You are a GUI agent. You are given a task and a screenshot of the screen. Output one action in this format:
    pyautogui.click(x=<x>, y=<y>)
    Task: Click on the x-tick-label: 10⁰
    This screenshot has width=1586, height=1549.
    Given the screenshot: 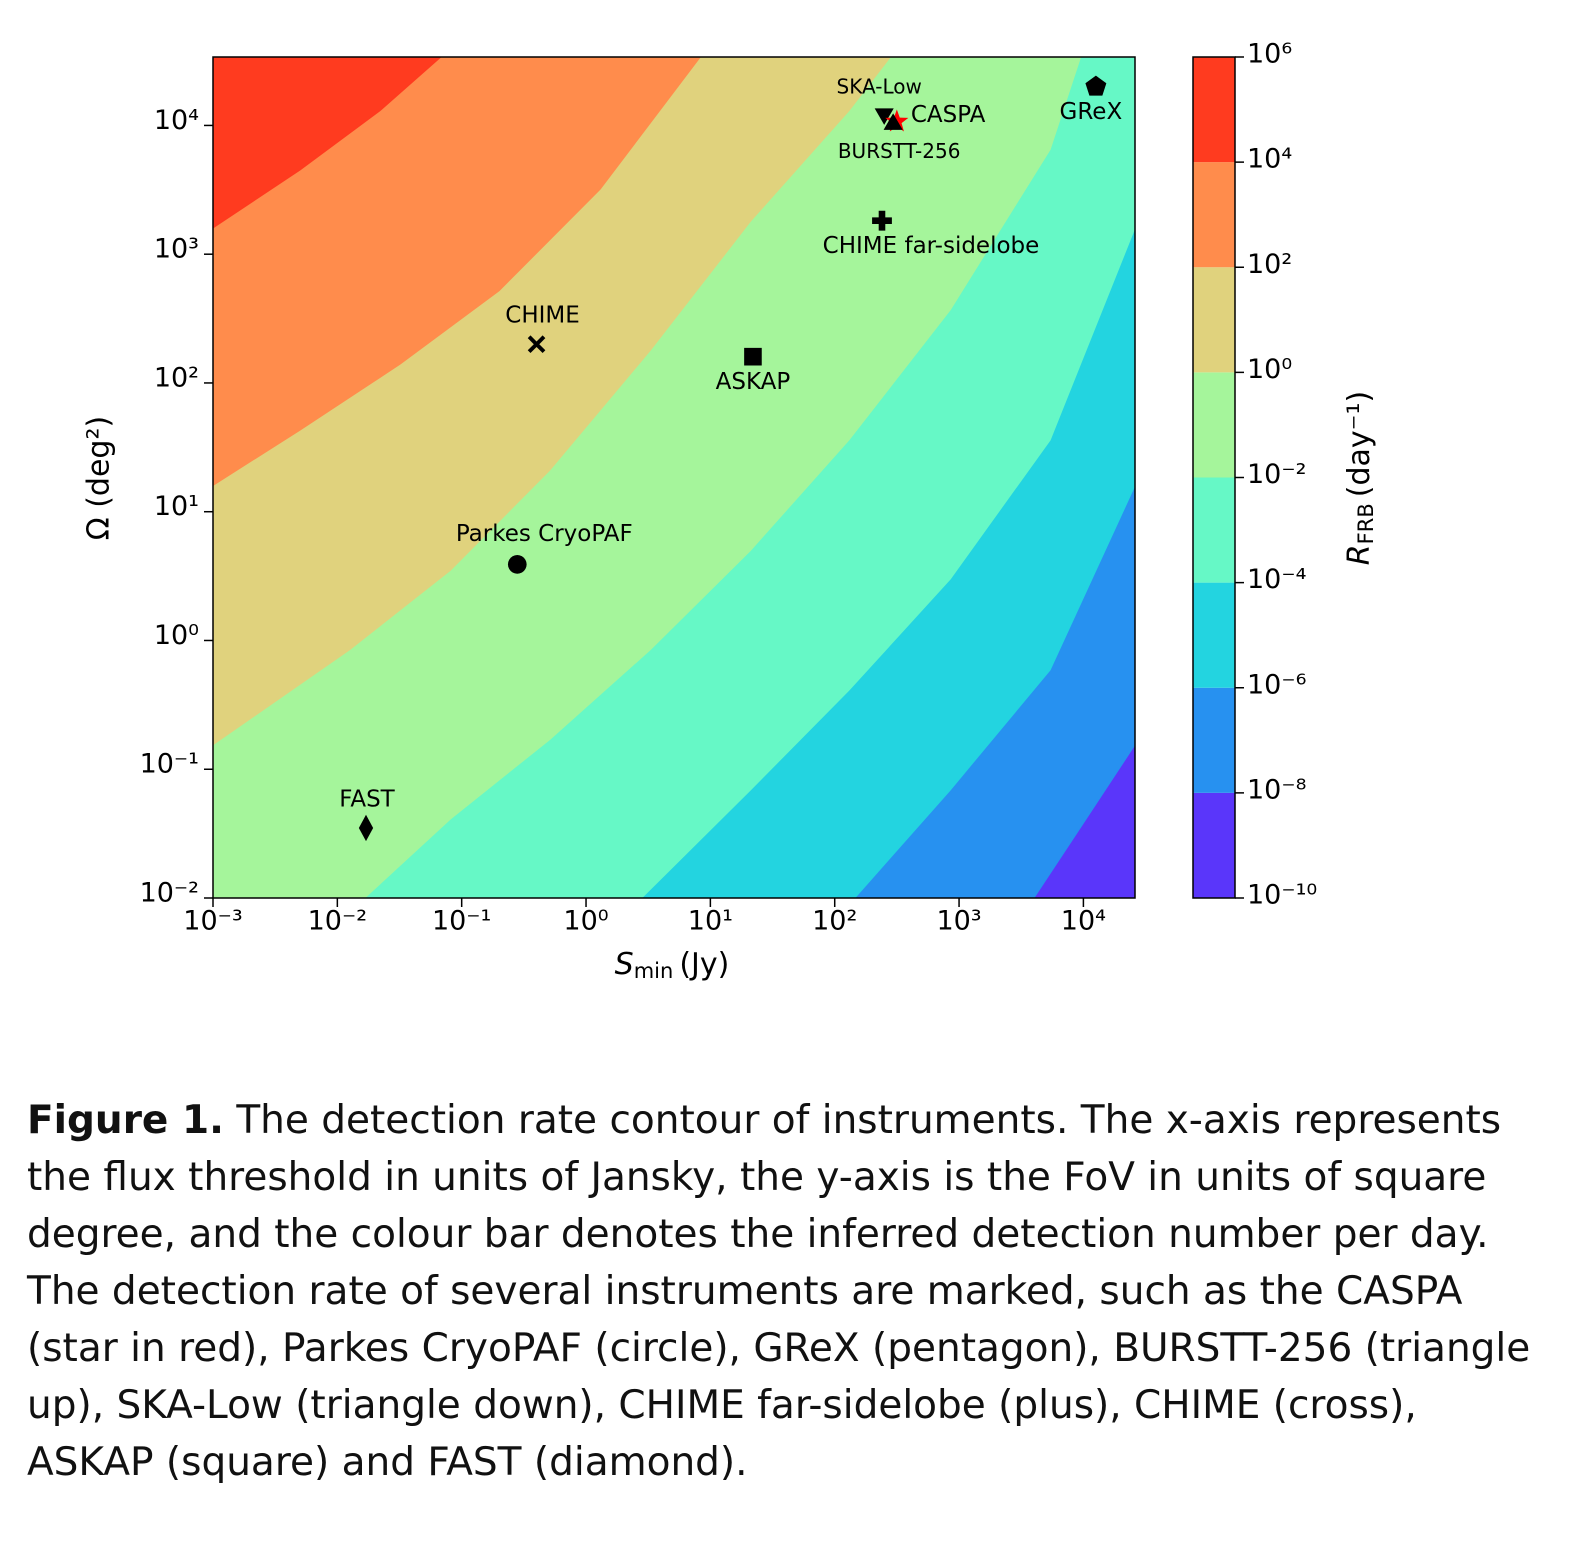 What is the action you would take?
    pyautogui.click(x=585, y=921)
    